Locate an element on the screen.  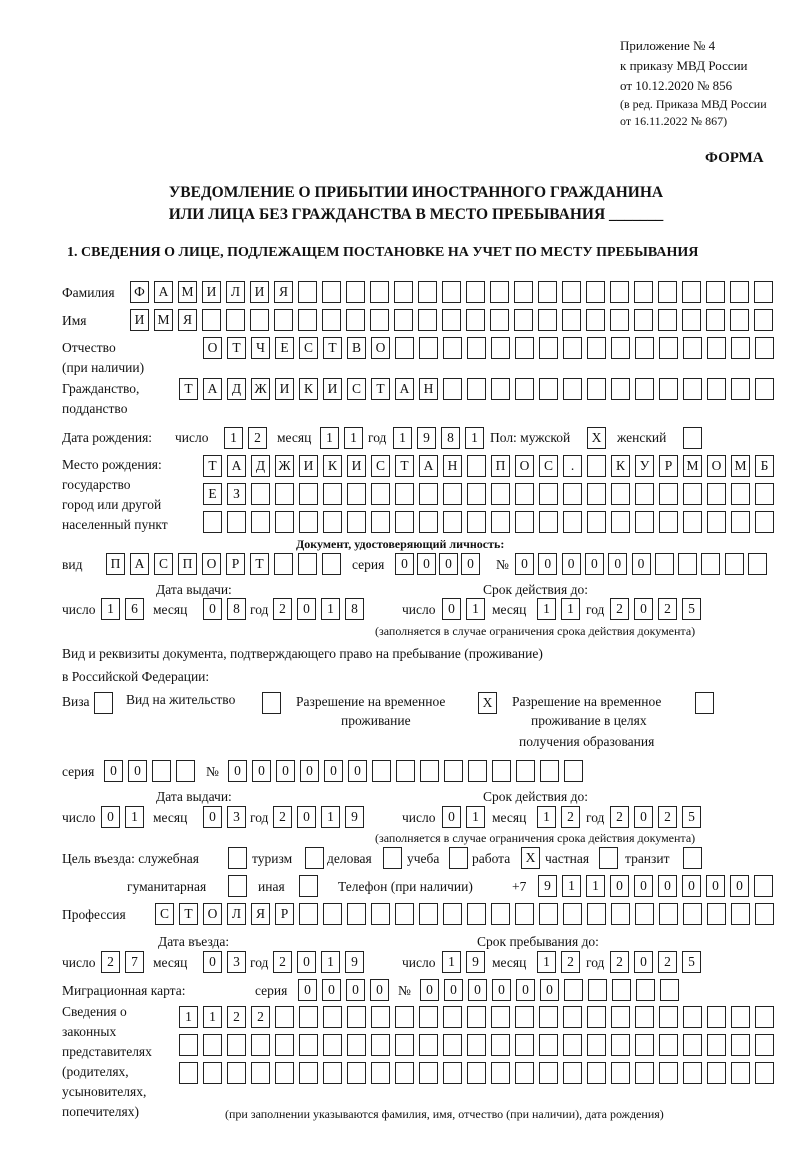
patronymic-box: С is located at coordinates (308, 348).